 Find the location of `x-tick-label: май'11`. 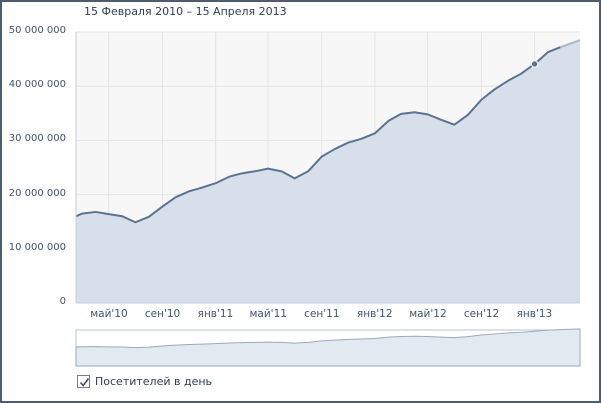

x-tick-label: май'11 is located at coordinates (268, 314).